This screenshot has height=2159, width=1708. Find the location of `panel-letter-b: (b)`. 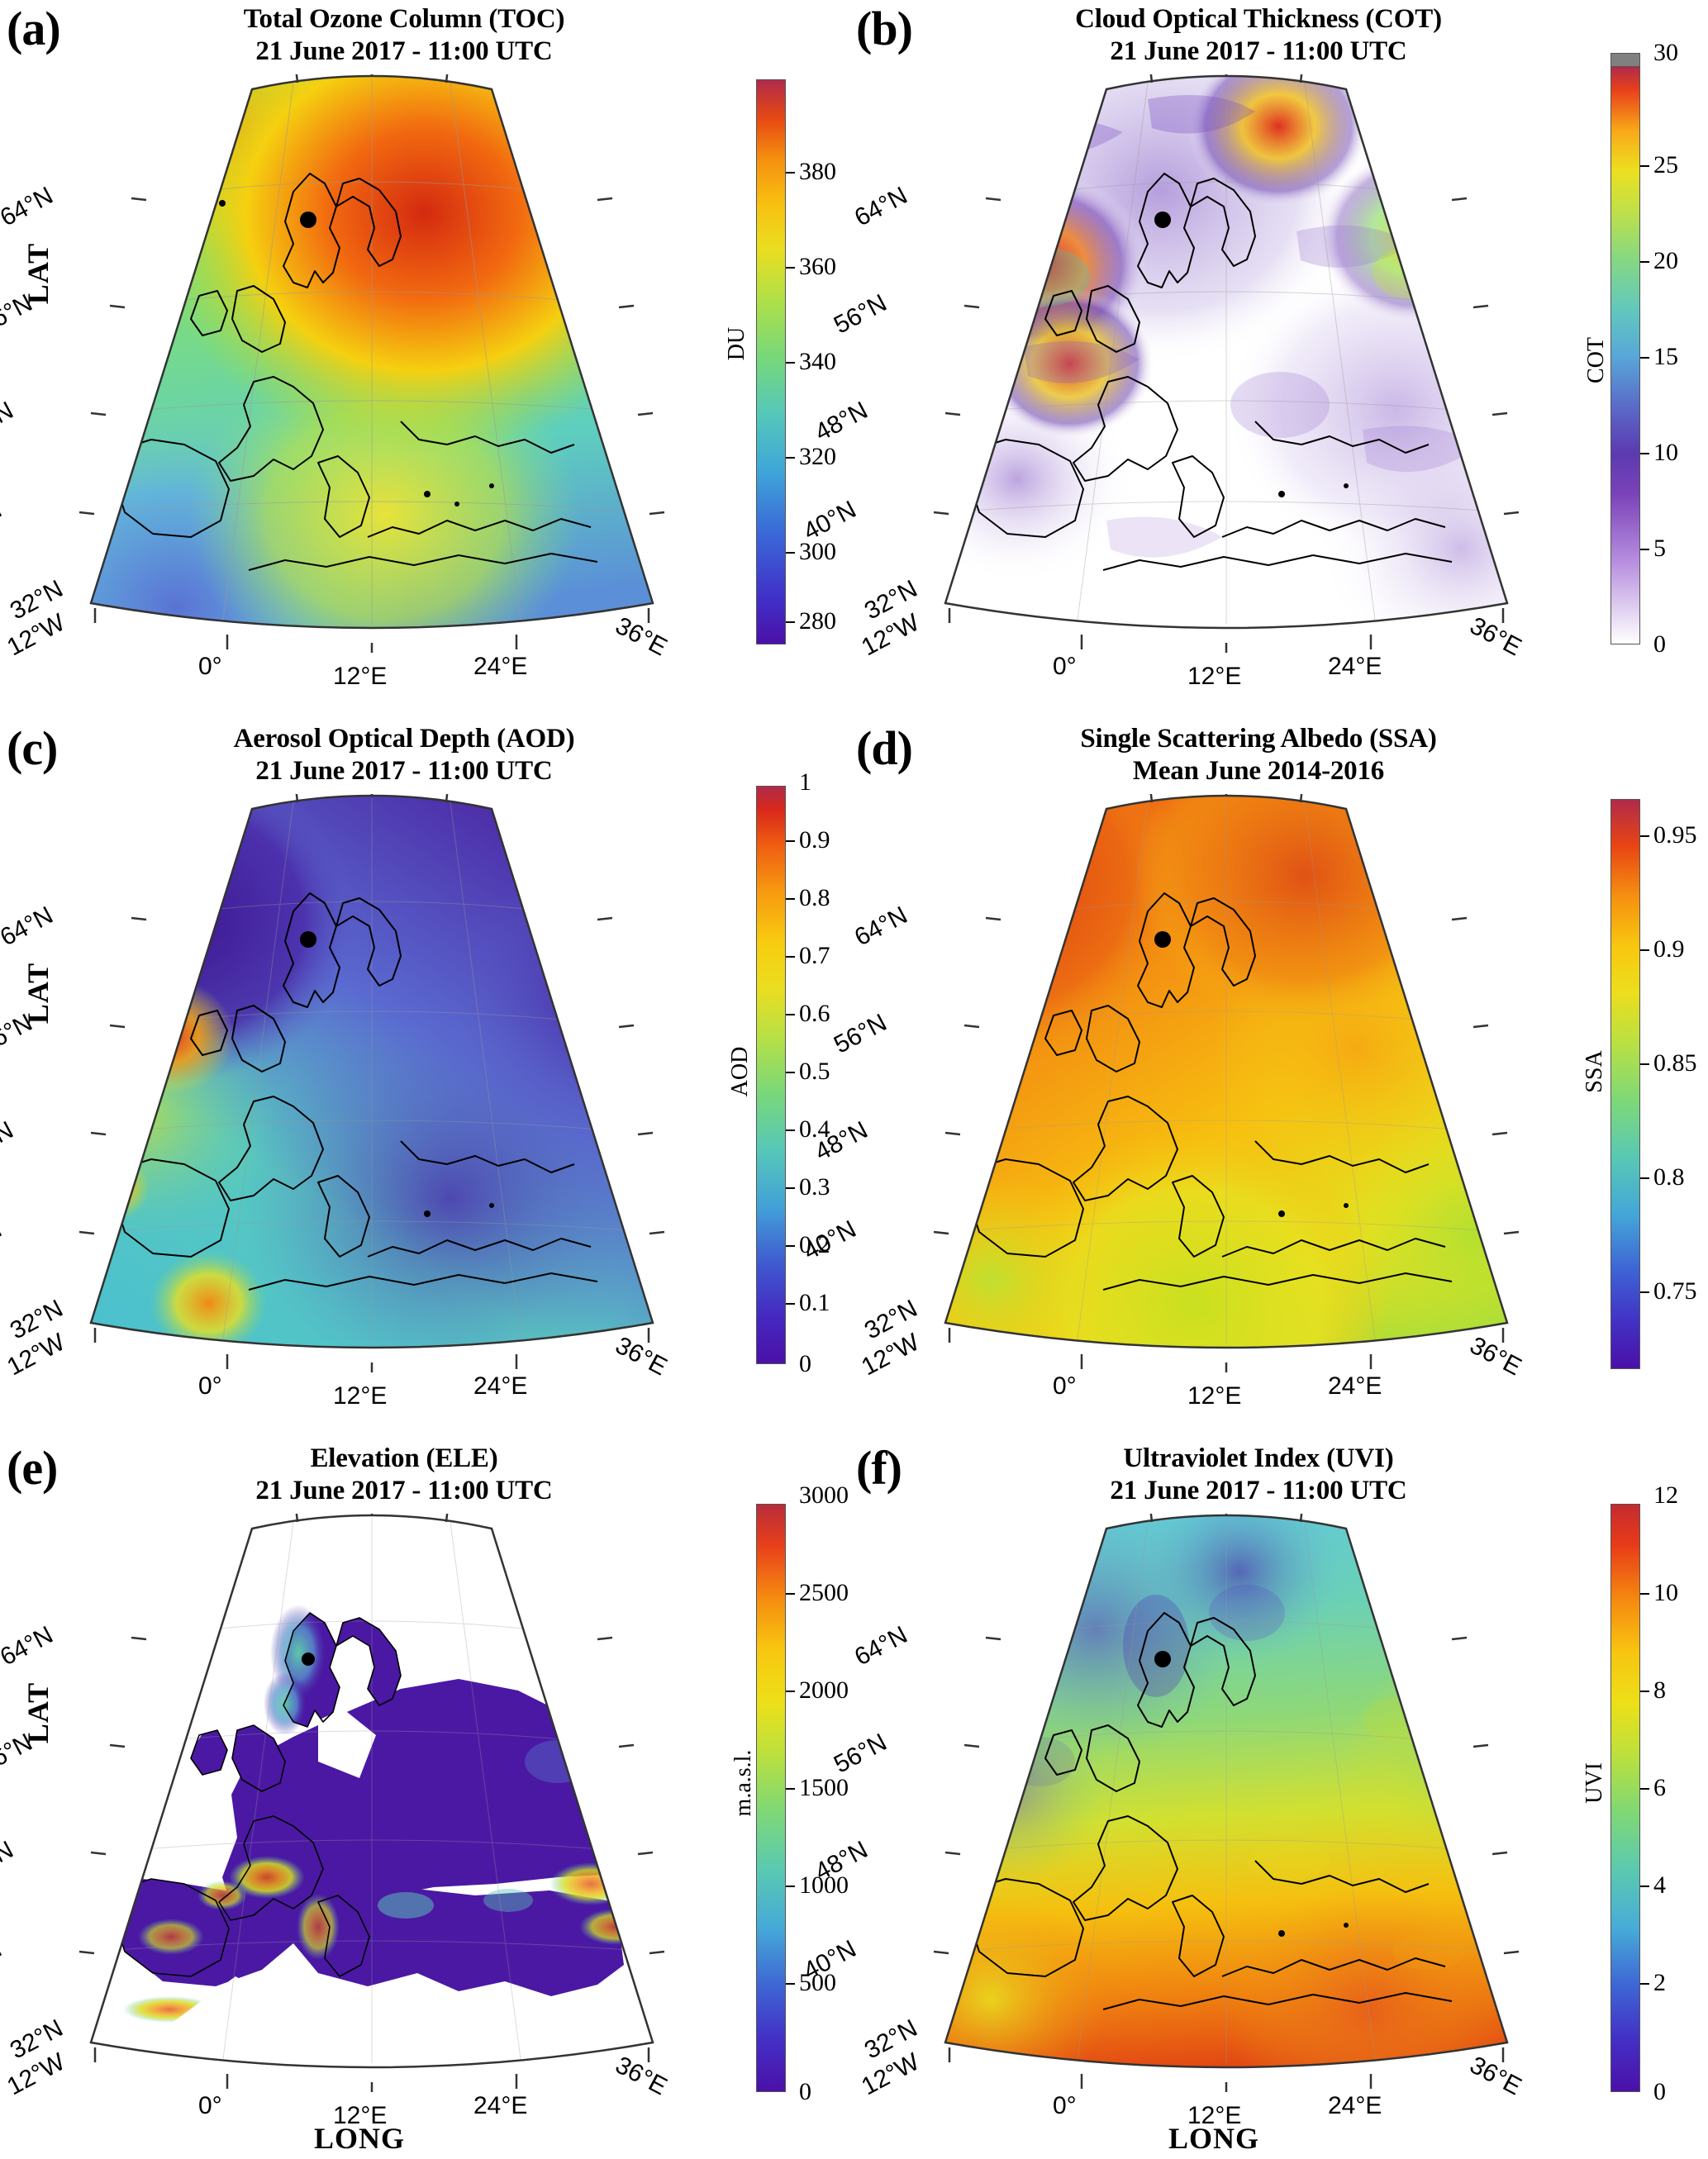

panel-letter-b: (b) is located at coordinates (884, 28).